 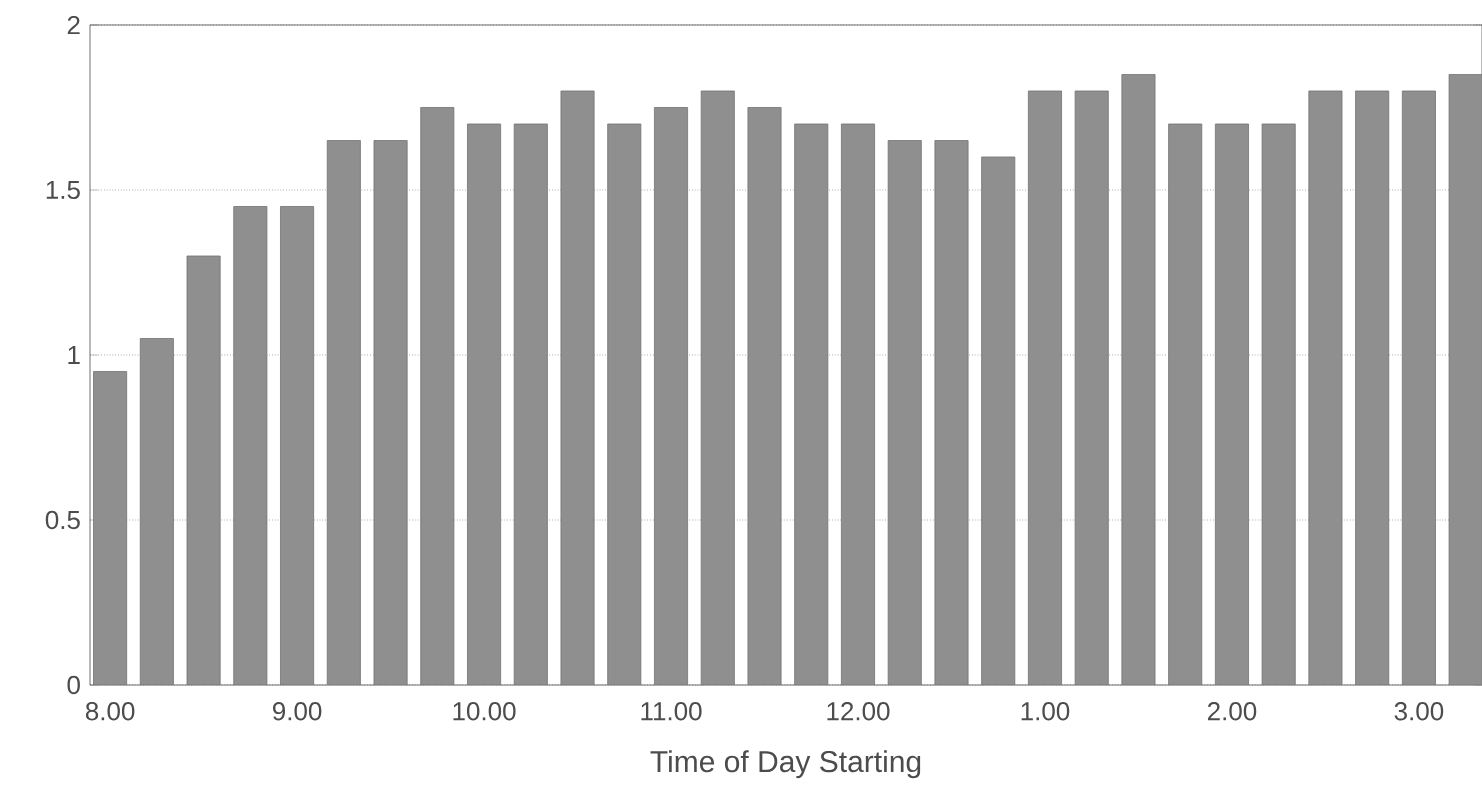 What do you see at coordinates (1419, 711) in the screenshot?
I see `x-tick-label: 3.00` at bounding box center [1419, 711].